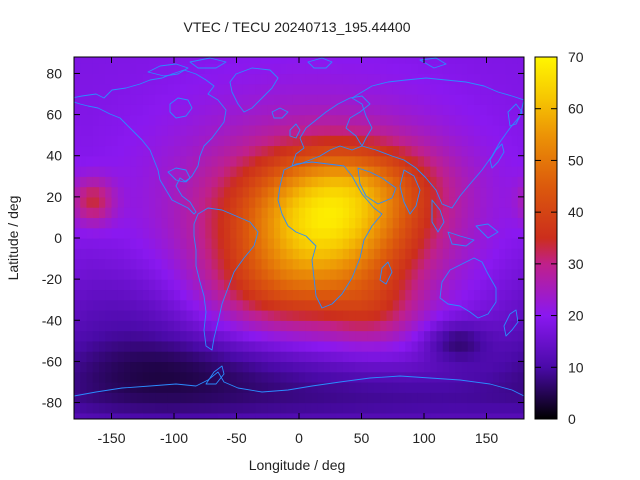  Describe the element at coordinates (487, 438) in the screenshot. I see `x-tick-label: 150` at that location.